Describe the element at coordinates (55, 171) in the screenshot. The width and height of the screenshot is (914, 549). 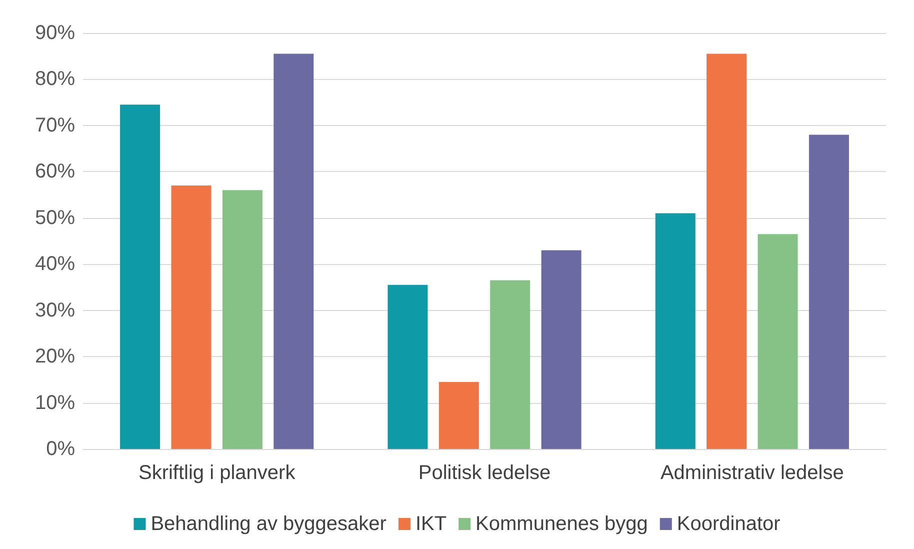
I see `y-tick-label: 60%` at that location.